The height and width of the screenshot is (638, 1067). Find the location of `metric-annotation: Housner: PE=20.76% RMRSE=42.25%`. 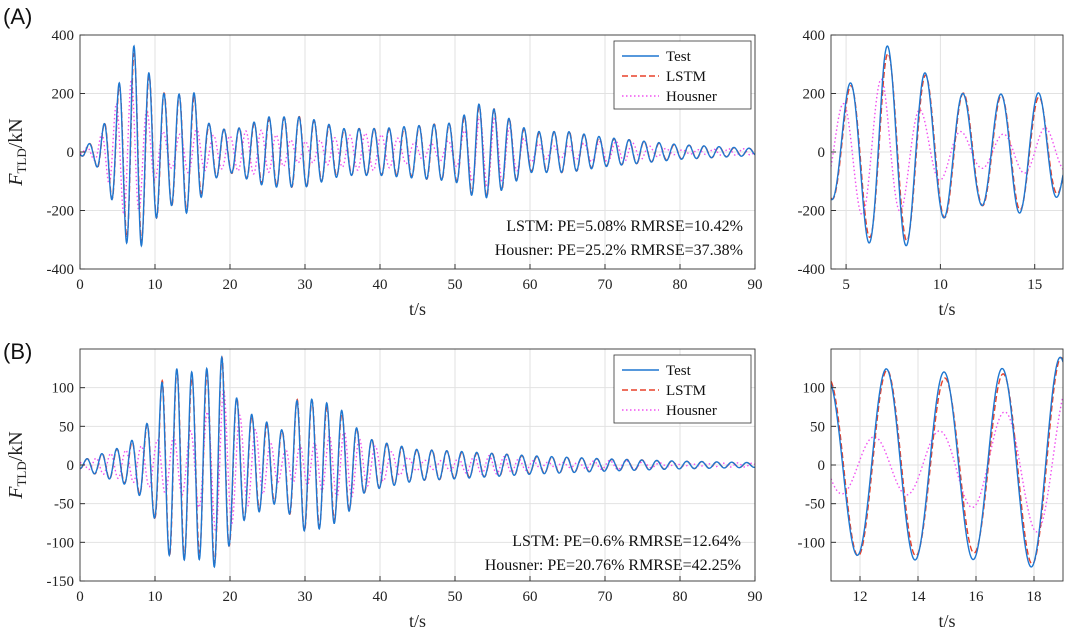

metric-annotation: Housner: PE=20.76% RMRSE=42.25% is located at coordinates (613, 565).